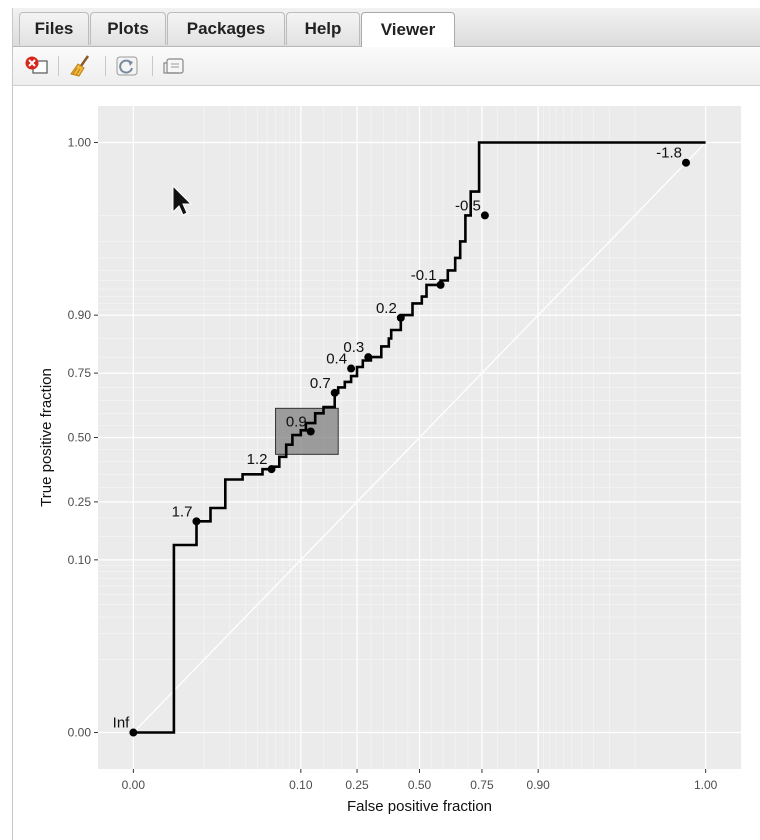 Image resolution: width=760 pixels, height=840 pixels. Describe the element at coordinates (80, 142) in the screenshot. I see `y-tick-label: 1.00` at that location.